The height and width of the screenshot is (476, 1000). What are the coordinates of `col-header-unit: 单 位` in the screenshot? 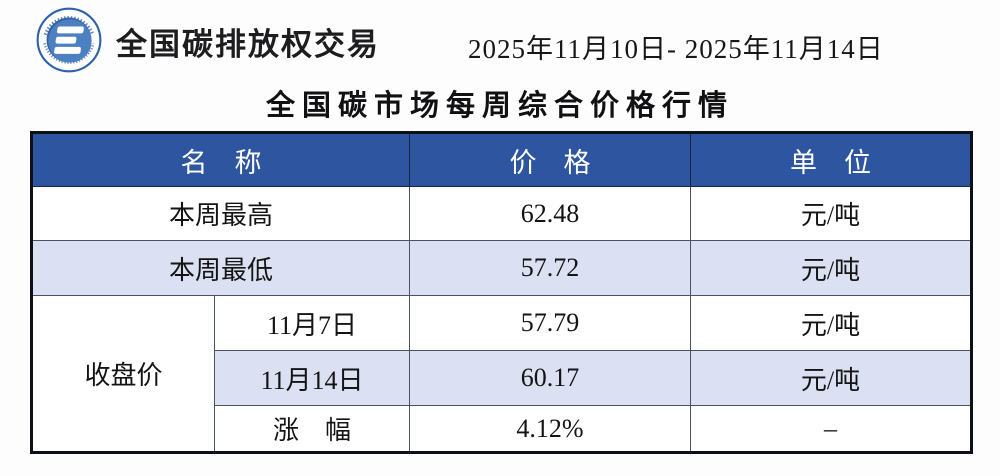 It's located at (831, 159).